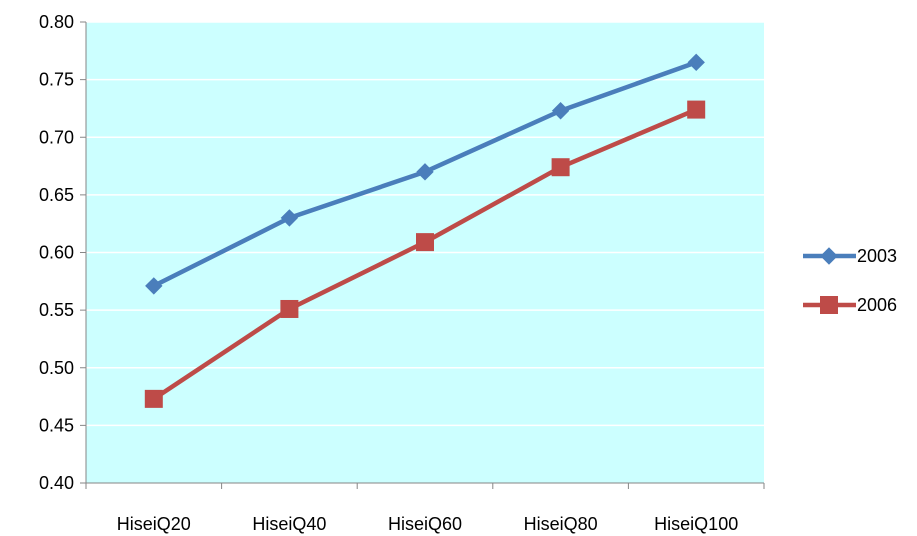 This screenshot has height=536, width=917. Describe the element at coordinates (850, 256) in the screenshot. I see `legend-entry: 2003` at that location.